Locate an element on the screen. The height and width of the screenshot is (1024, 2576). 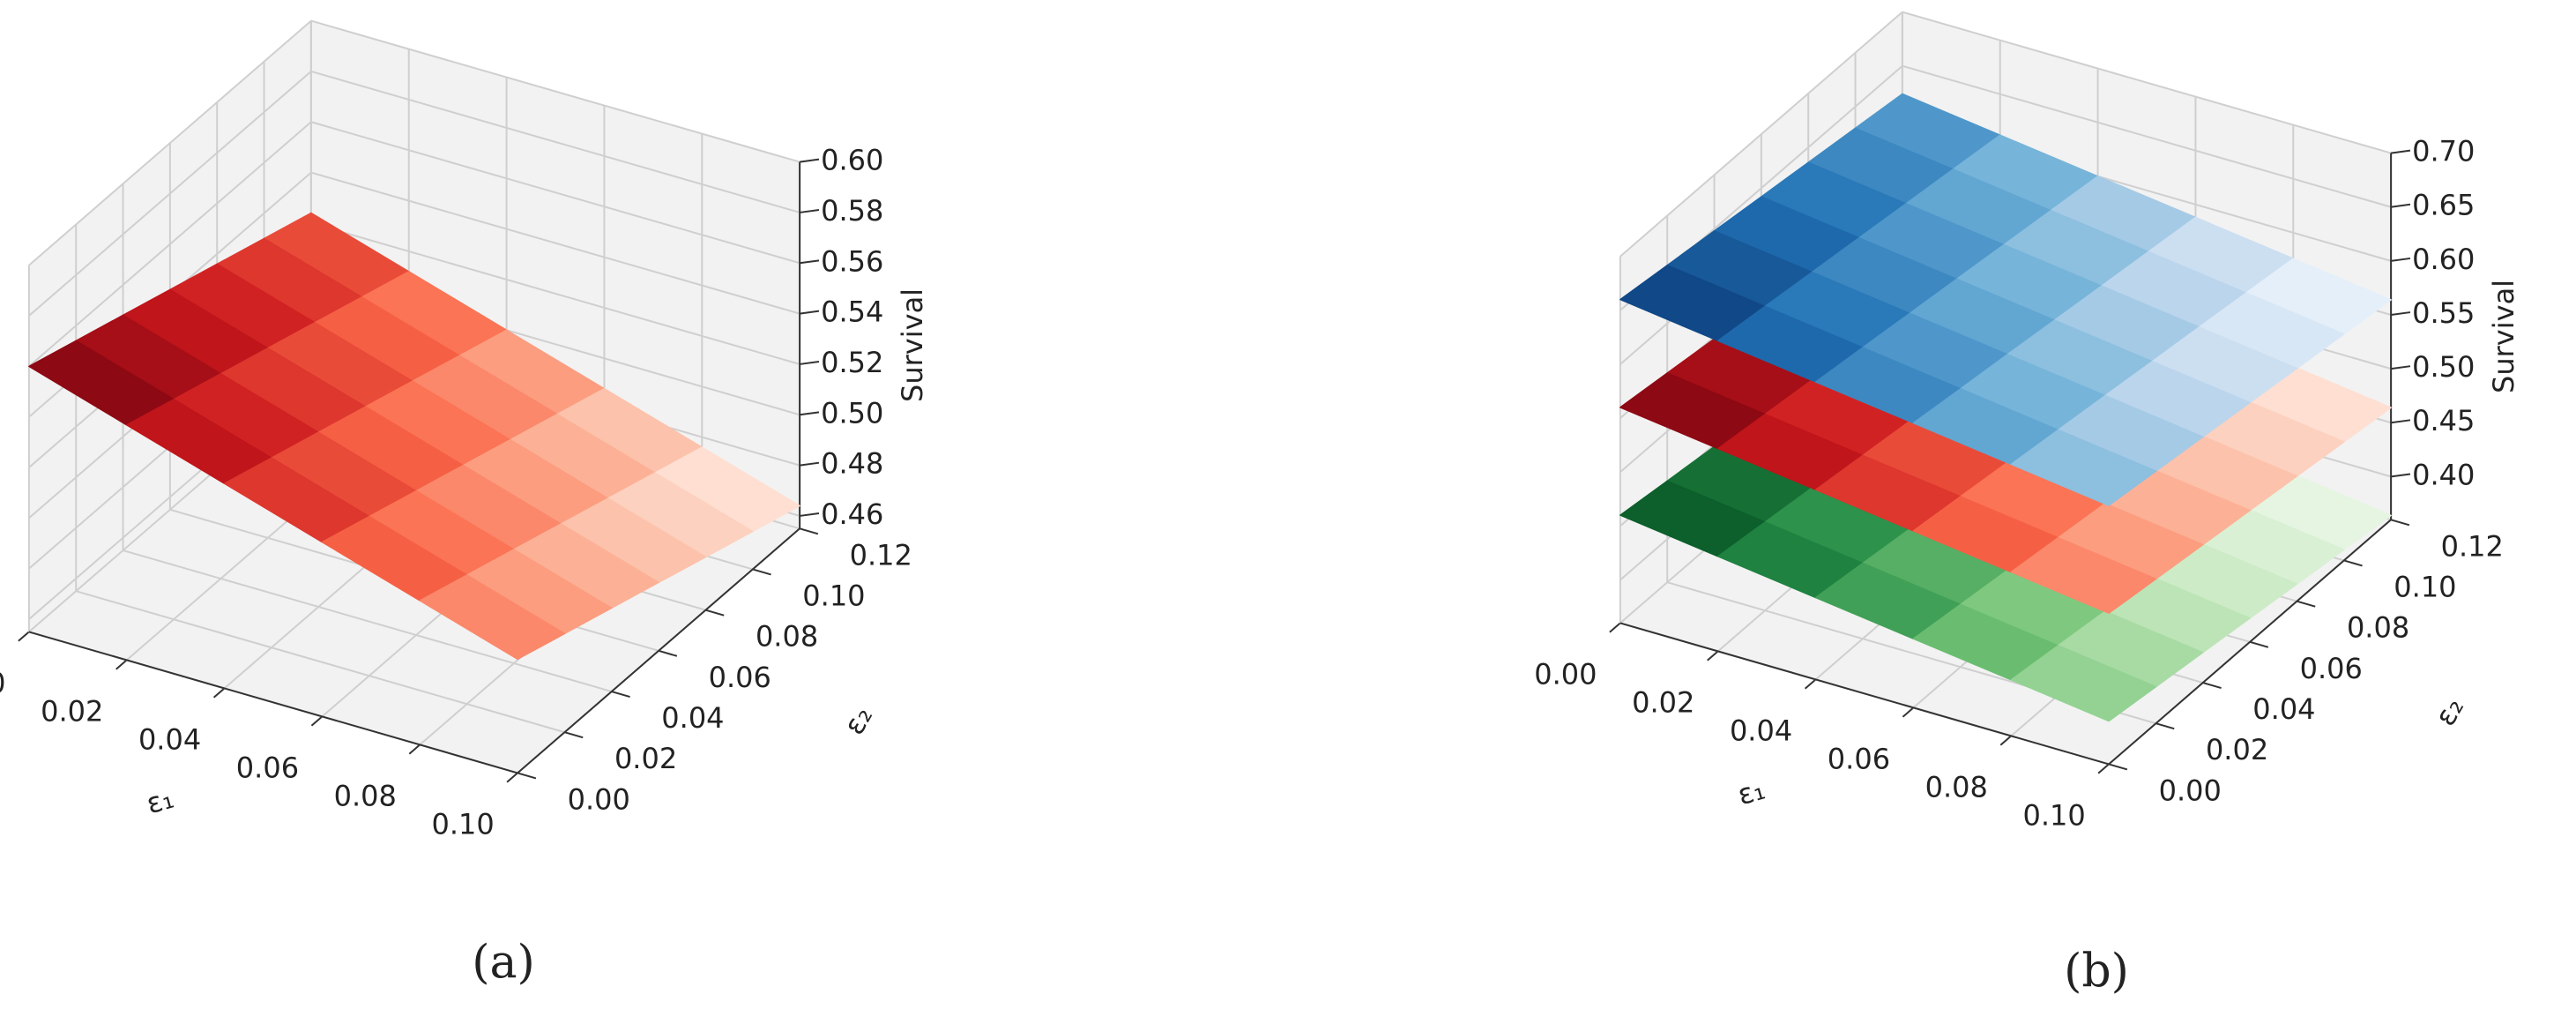
z-tick-label: 0.56 is located at coordinates (852, 261).